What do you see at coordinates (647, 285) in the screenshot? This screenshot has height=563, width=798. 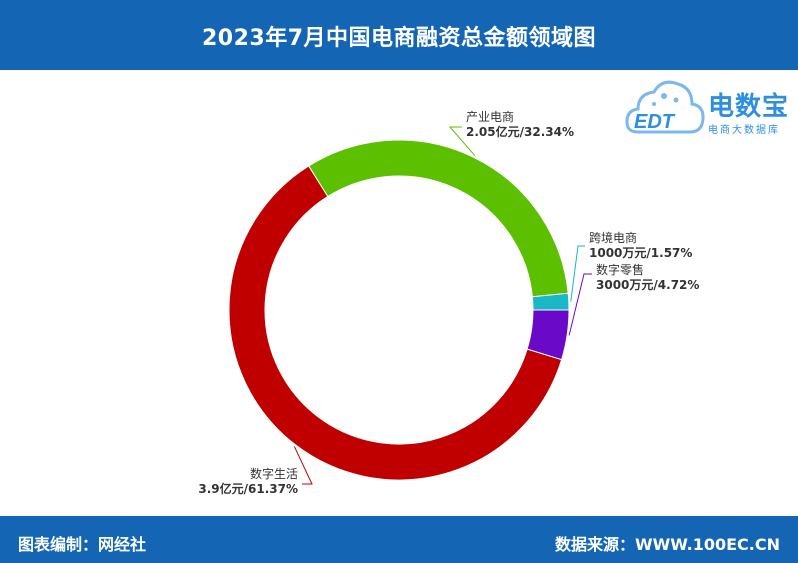 I see `slice-label-value-0: 3000万元/4.72%` at bounding box center [647, 285].